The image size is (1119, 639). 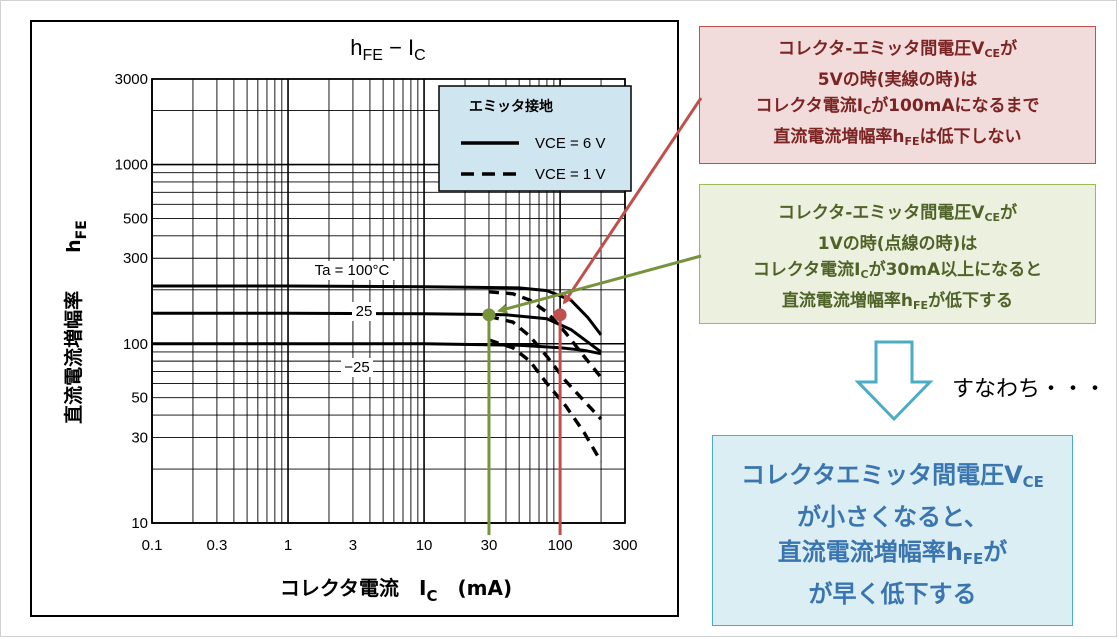 What do you see at coordinates (511, 106) in the screenshot?
I see `legend-title: エミッタ接地` at bounding box center [511, 106].